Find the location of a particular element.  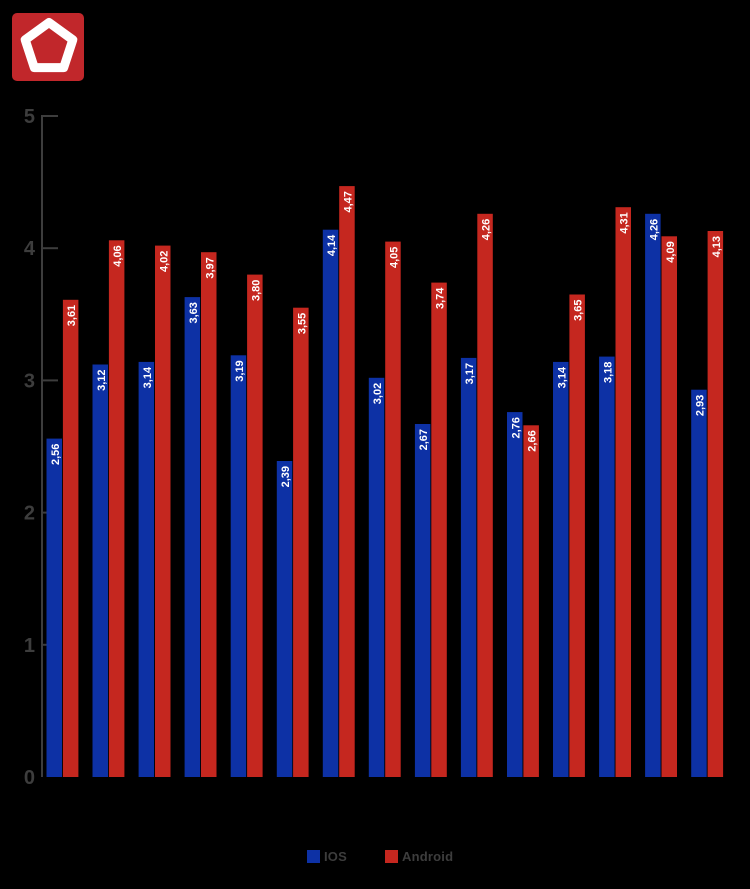

bar-value-label-ios-10: 3,17 is located at coordinates (470, 373).